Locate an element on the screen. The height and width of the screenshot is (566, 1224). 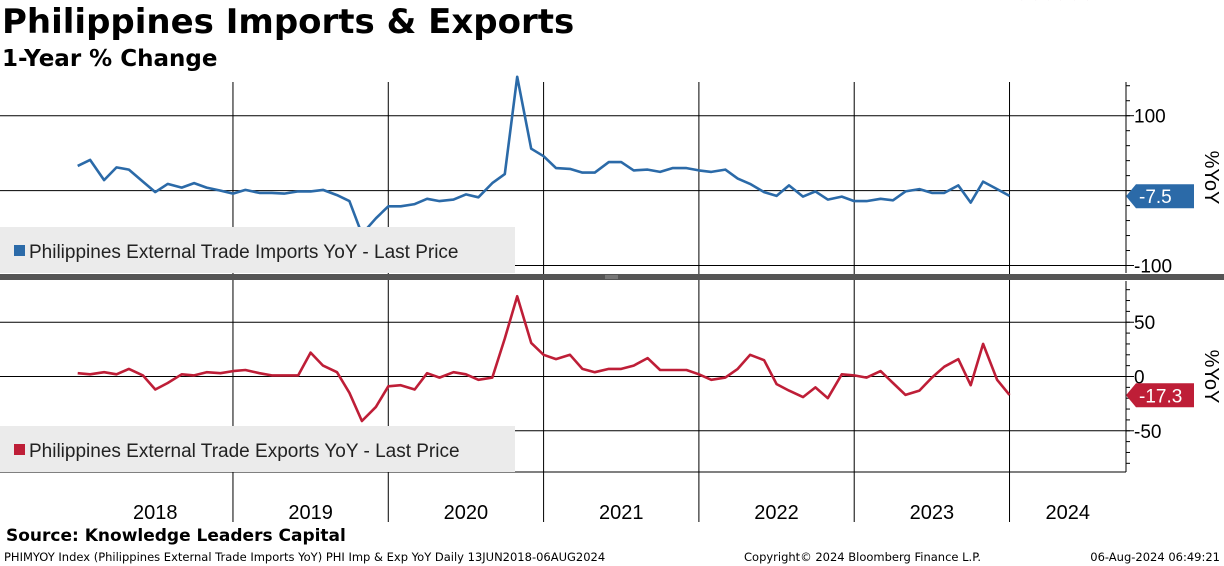
last-value-label: -17.3 is located at coordinates (1160, 396).